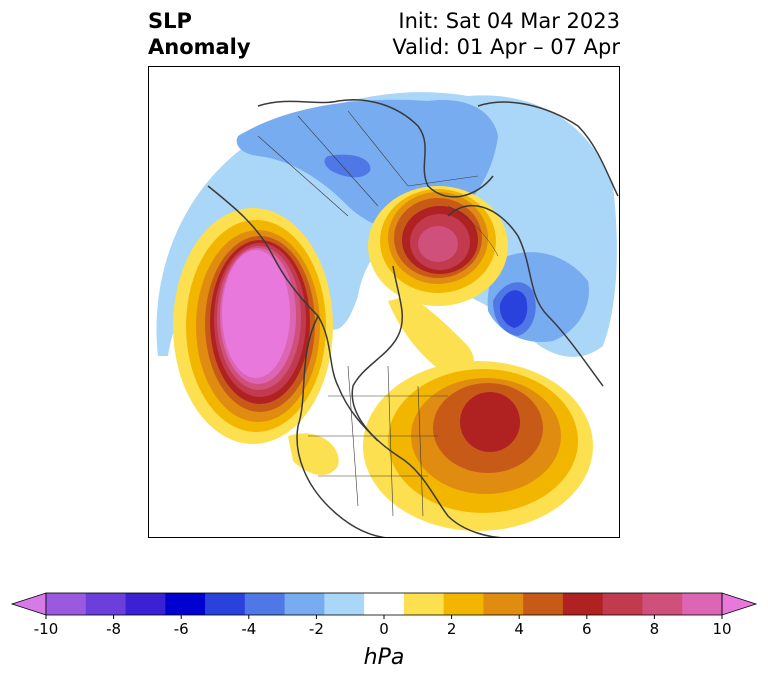  Describe the element at coordinates (170, 21) in the screenshot. I see `title-variable: SLP` at that location.